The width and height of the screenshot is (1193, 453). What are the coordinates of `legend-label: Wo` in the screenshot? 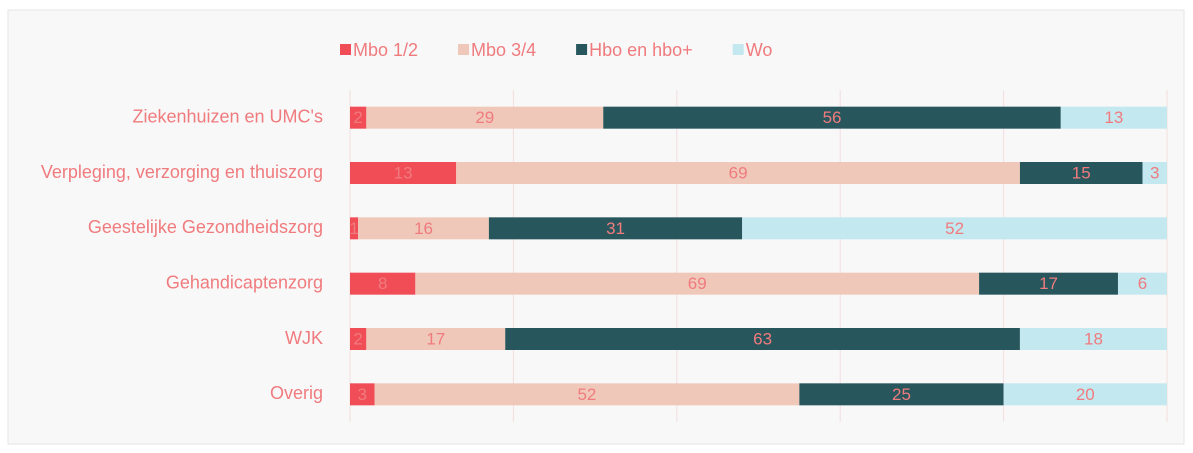 It's located at (759, 50).